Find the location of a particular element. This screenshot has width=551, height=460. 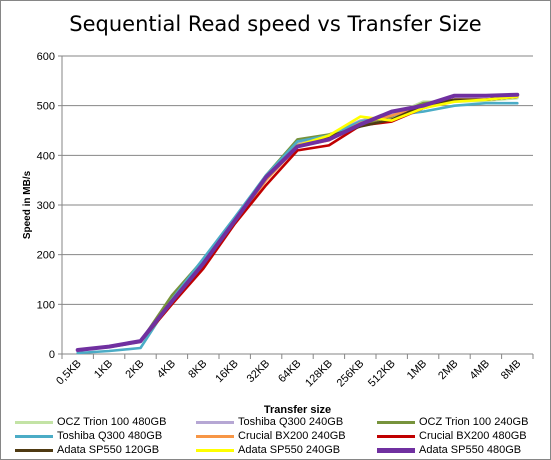

y-tick-label: 400 is located at coordinates (46, 156).